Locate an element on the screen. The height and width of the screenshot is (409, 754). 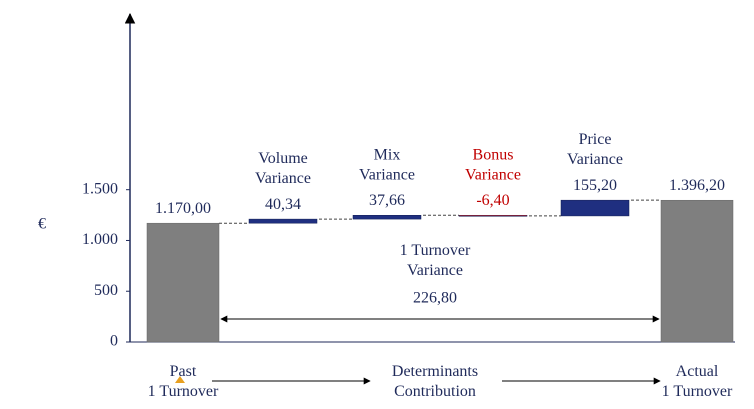
y-axis-label: € is located at coordinates (42, 224).